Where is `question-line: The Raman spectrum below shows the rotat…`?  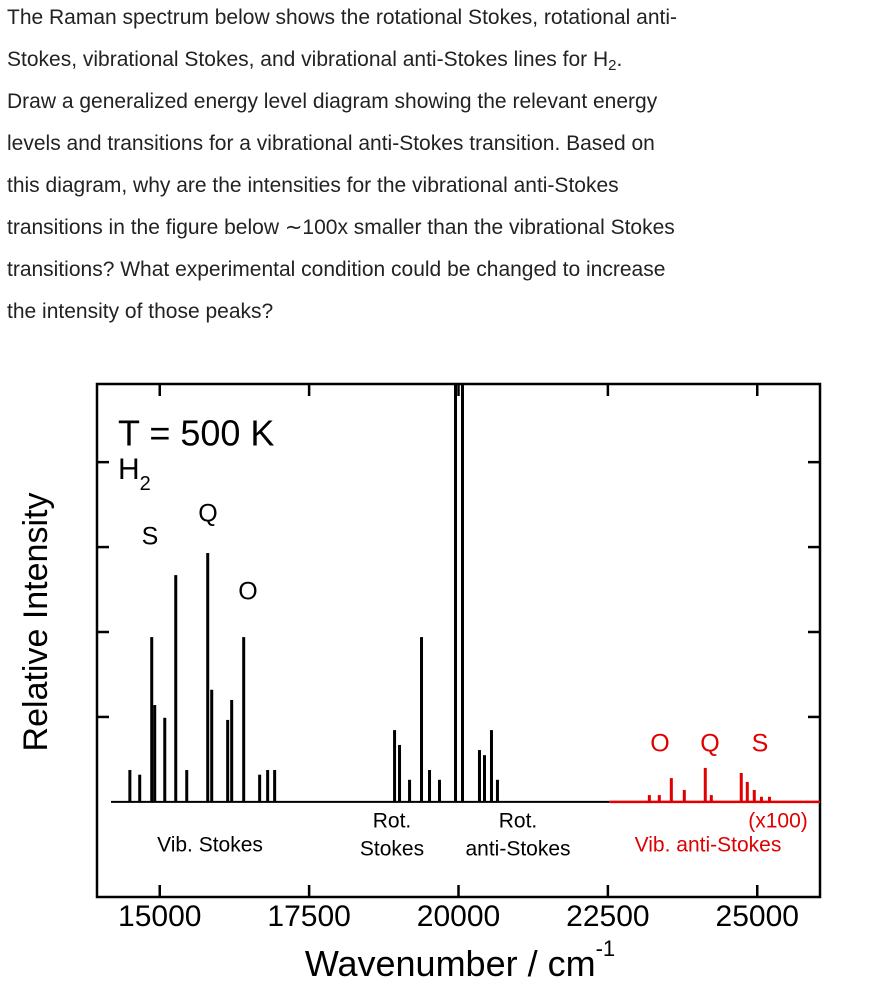
question-line: The Raman spectrum below shows the rotat… is located at coordinates (342, 17).